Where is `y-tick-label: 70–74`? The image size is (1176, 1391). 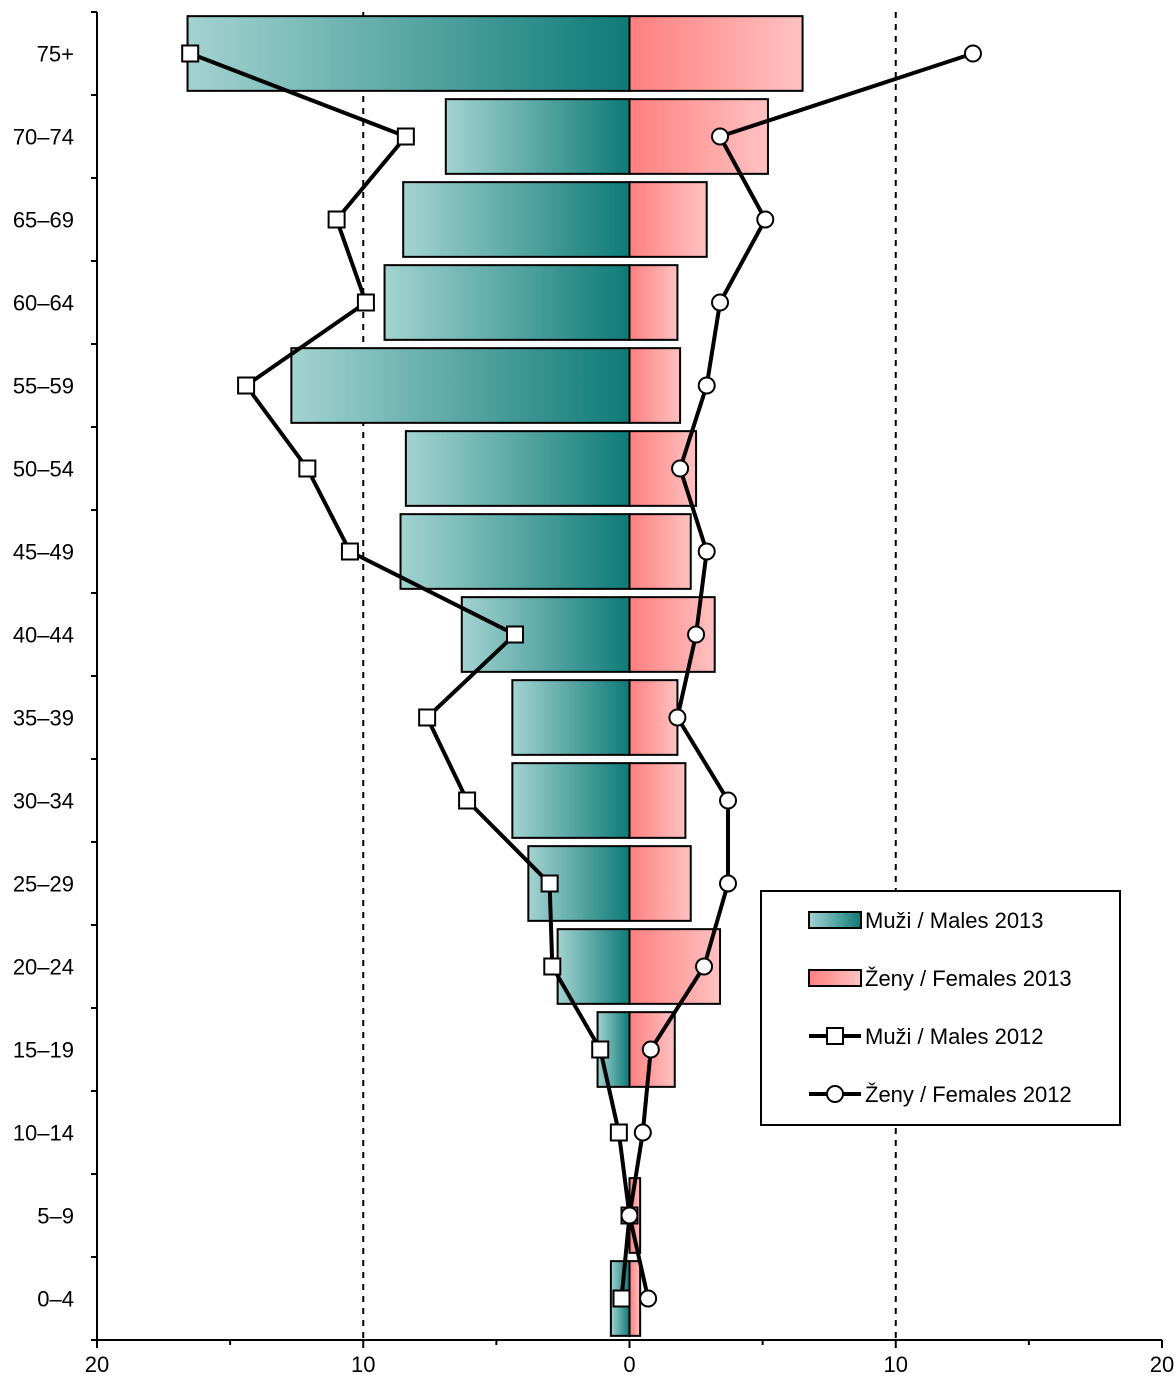
y-tick-label: 70–74 is located at coordinates (43, 137).